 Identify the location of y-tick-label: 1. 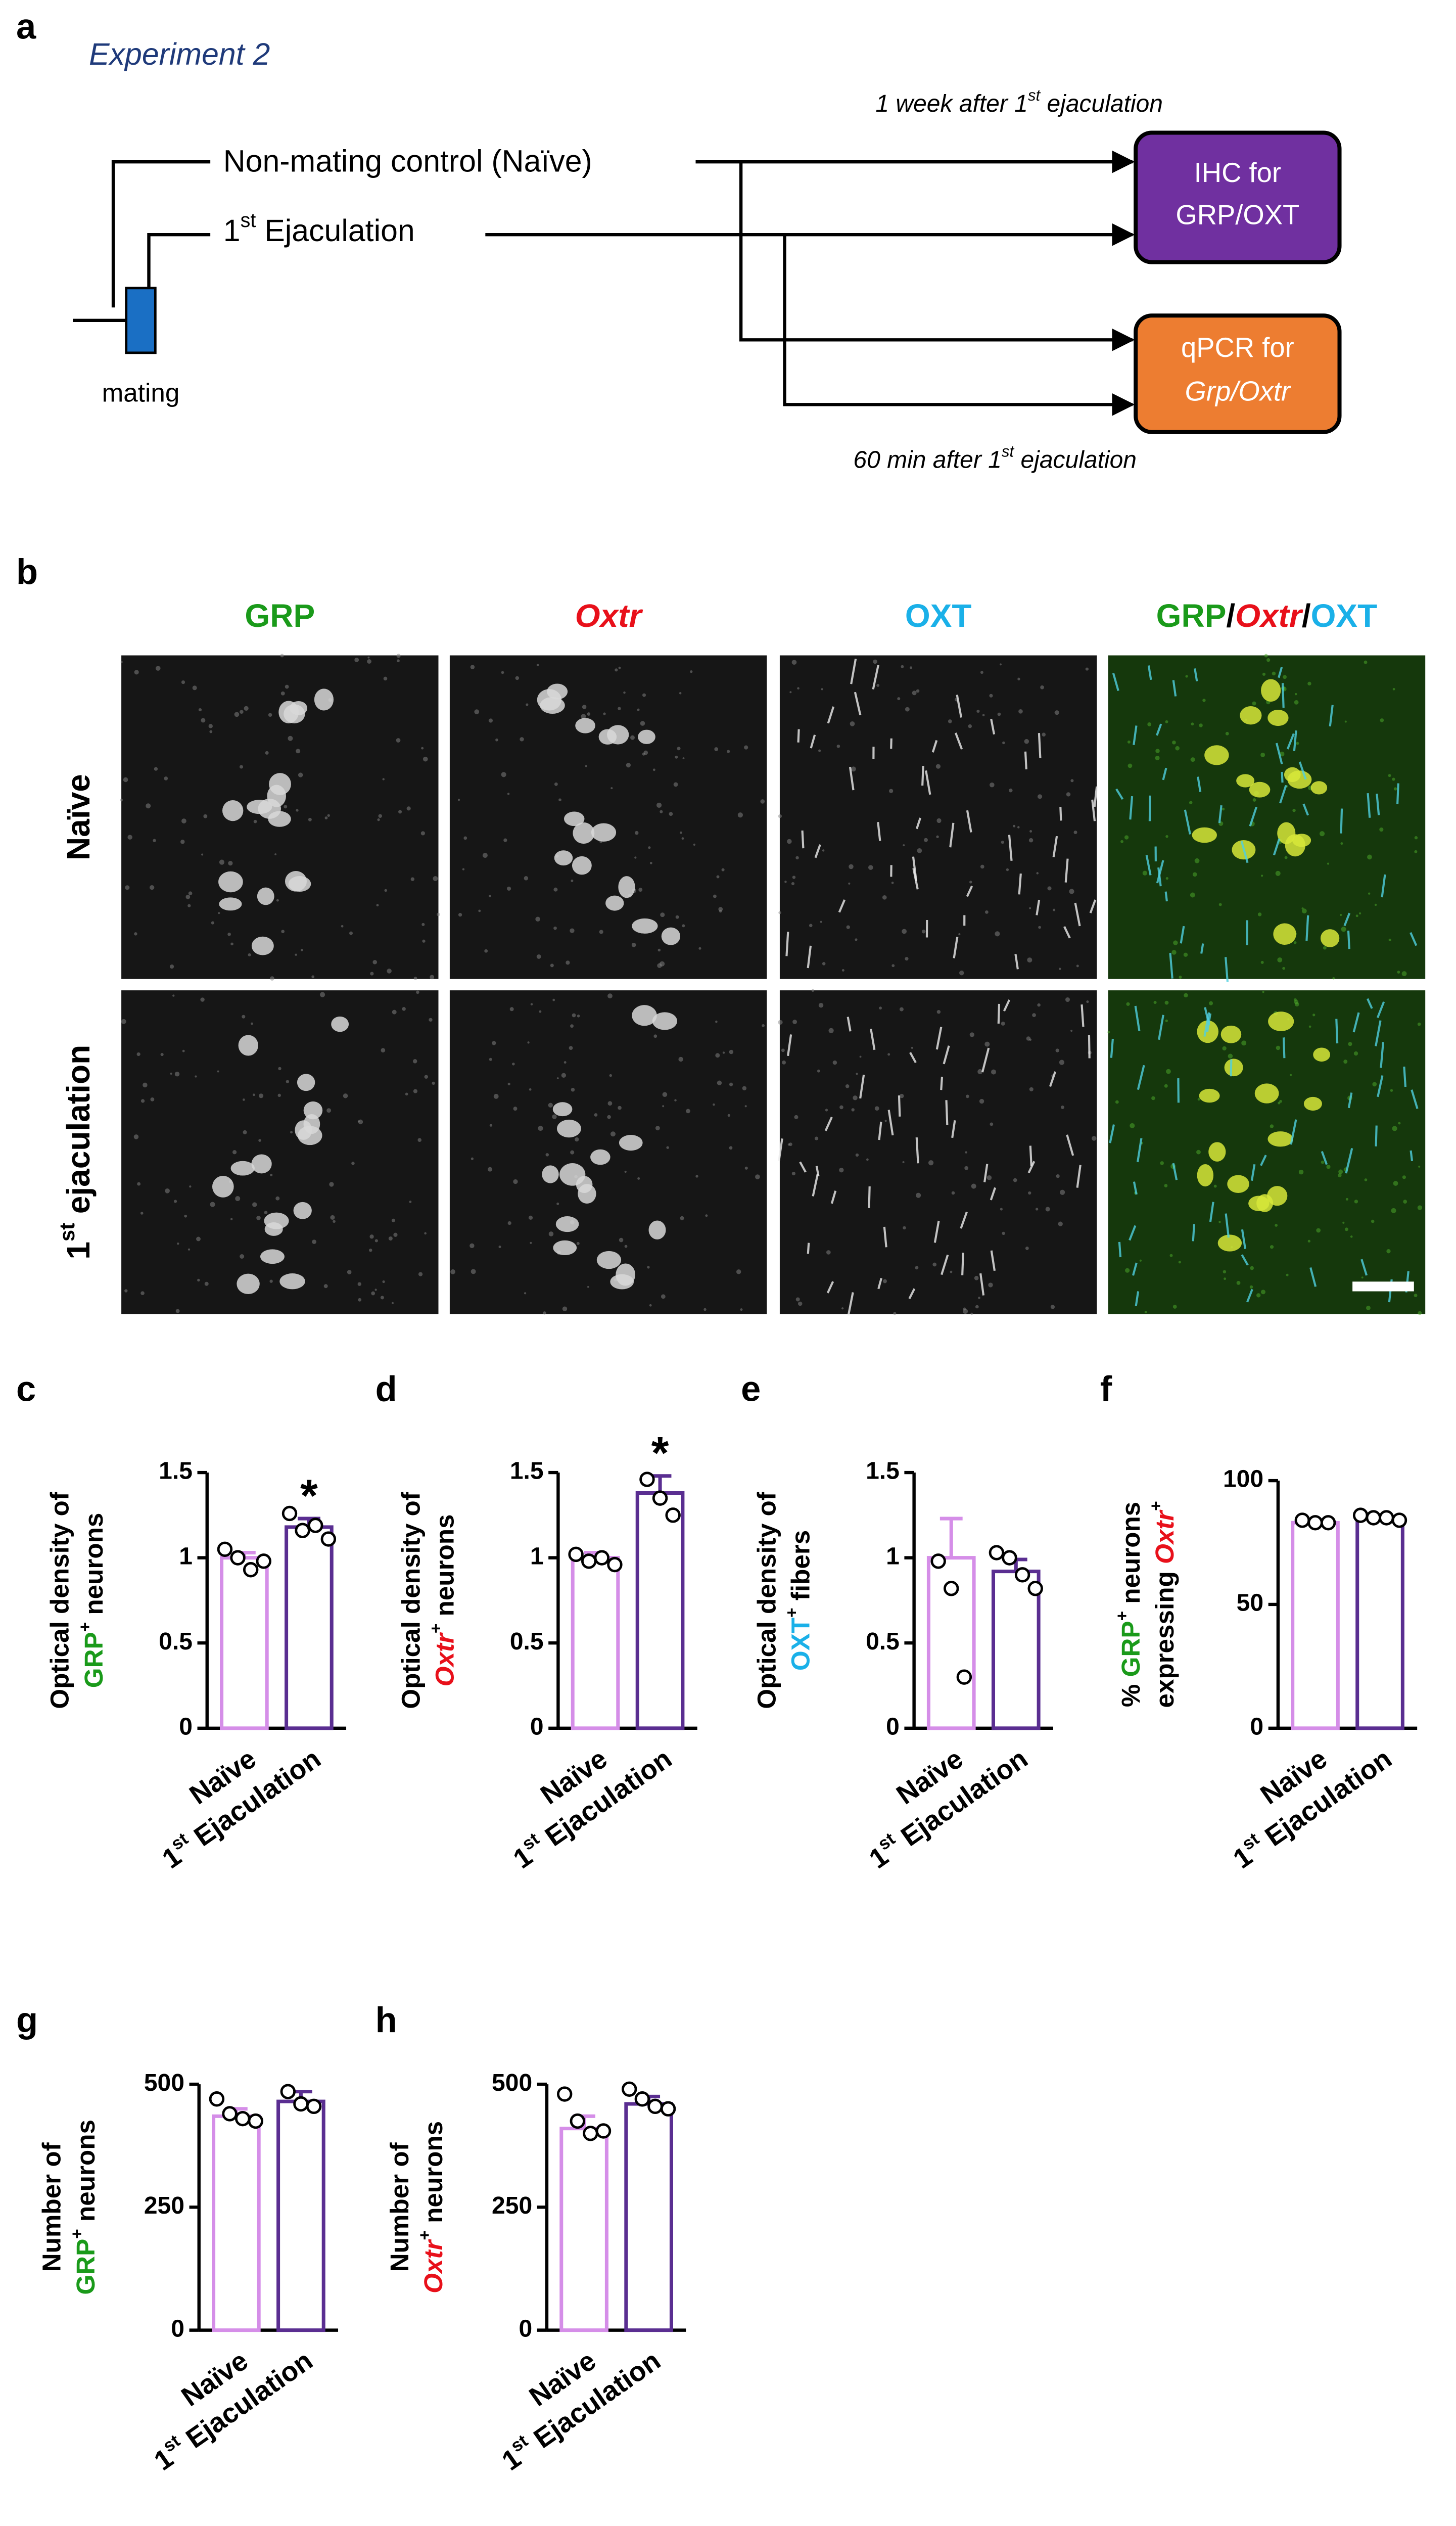
(537, 1557).